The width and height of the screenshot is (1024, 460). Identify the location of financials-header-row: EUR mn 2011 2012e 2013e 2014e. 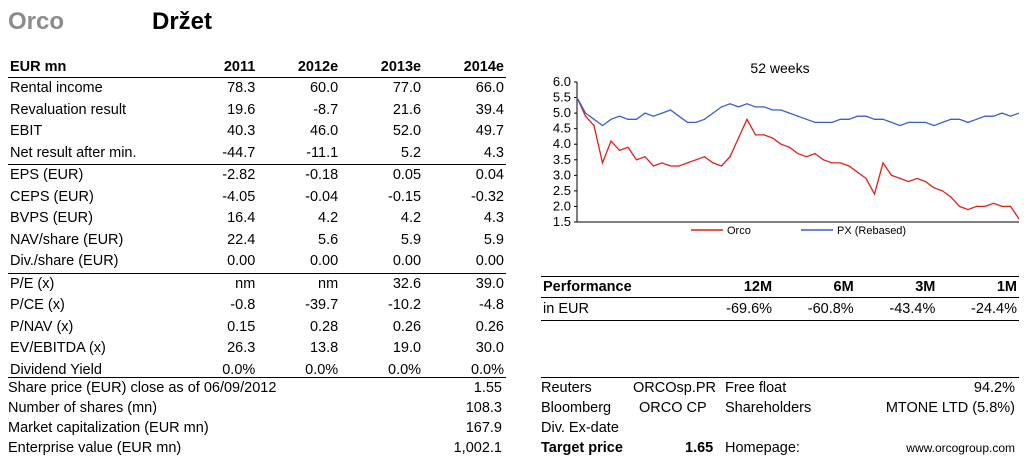
(257, 68).